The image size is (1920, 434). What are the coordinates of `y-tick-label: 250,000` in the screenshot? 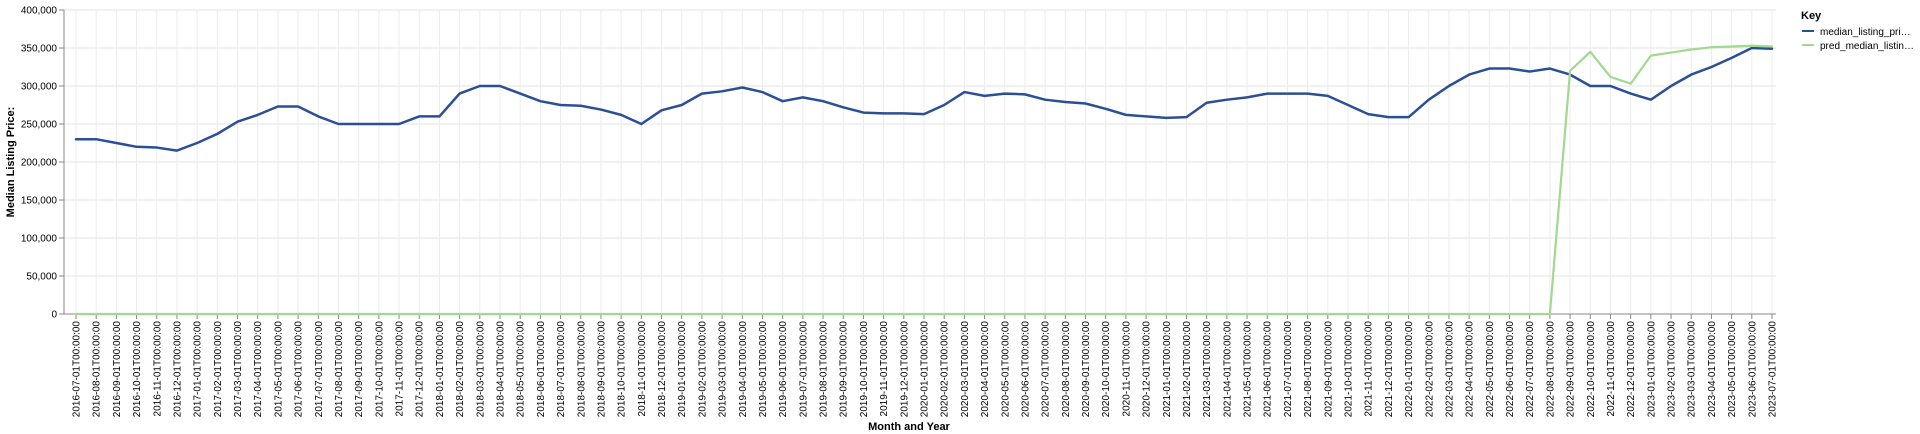 It's located at (39, 125).